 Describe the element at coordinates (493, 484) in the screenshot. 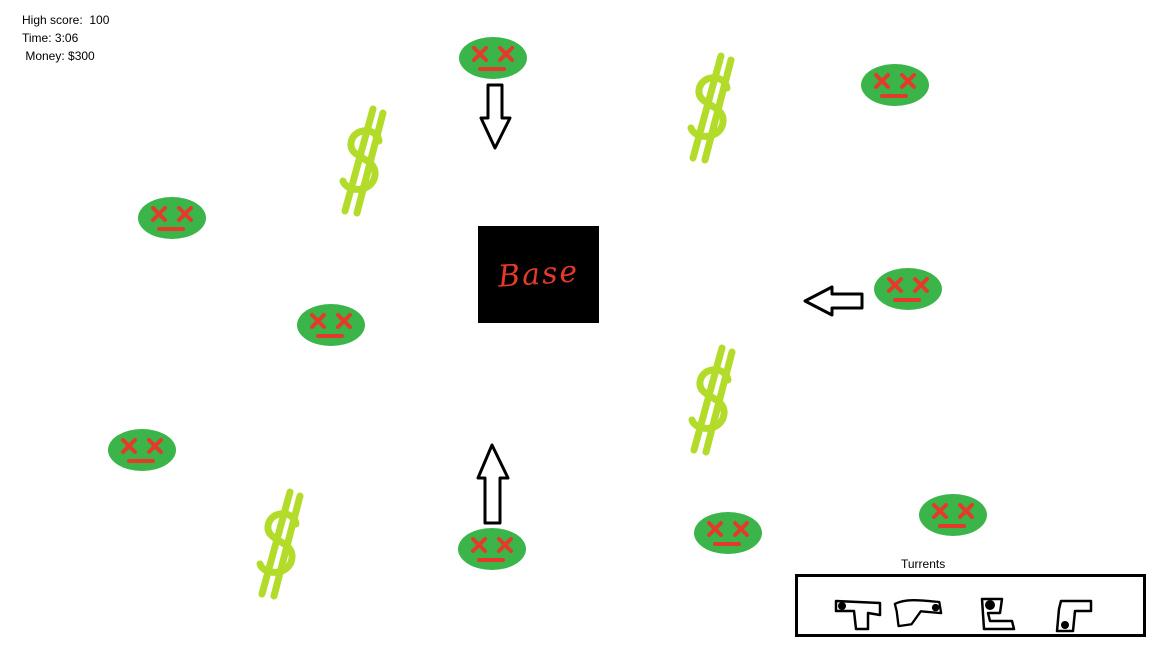

I see `arrow-up-icon` at that location.